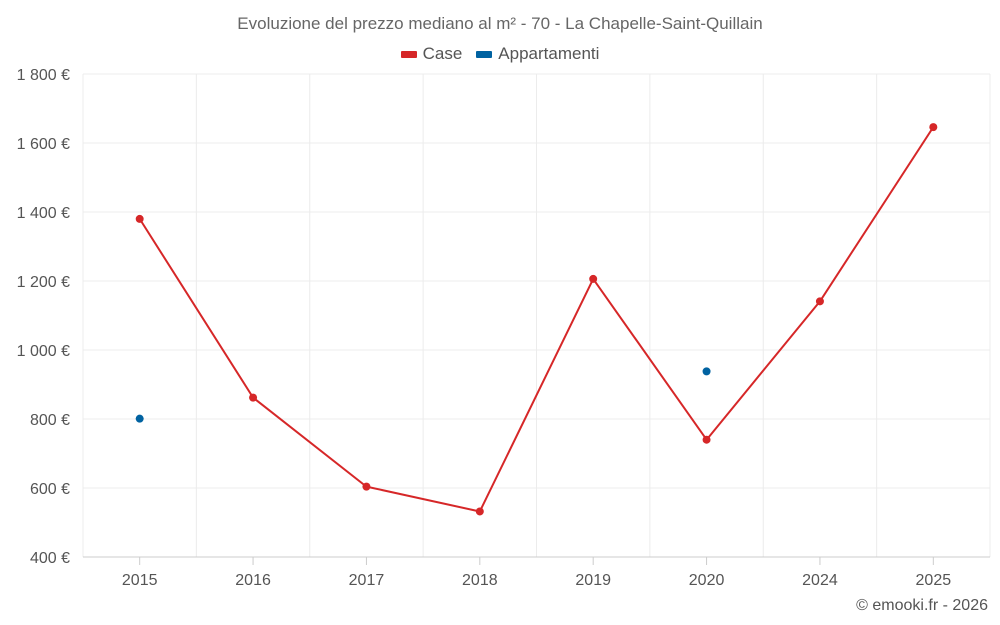 This screenshot has width=1000, height=625. What do you see at coordinates (50, 558) in the screenshot?
I see `y-tick-label: 400 €` at bounding box center [50, 558].